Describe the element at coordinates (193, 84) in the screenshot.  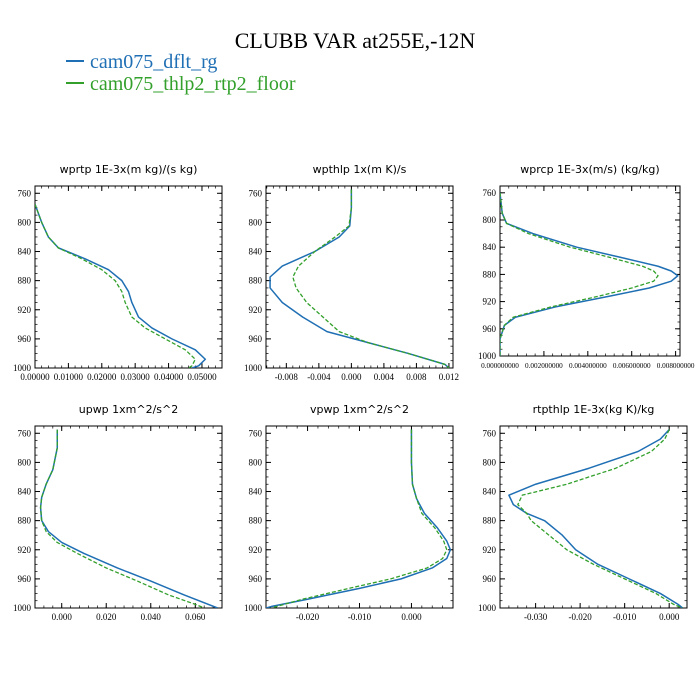
I see `legend-label-1: cam075_thlp2_rtp2_floor` at that location.